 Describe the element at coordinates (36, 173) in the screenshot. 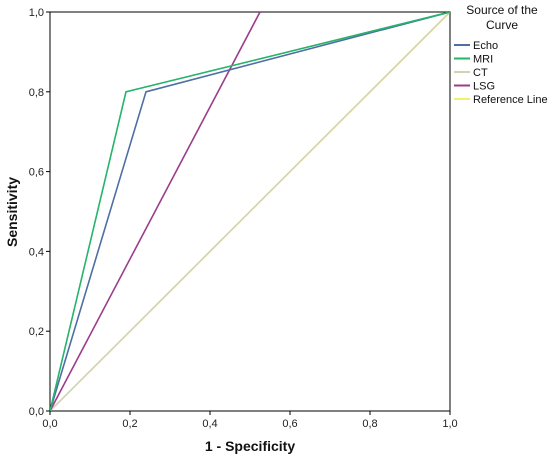

I see `y-tick-label: 0,6` at that location.